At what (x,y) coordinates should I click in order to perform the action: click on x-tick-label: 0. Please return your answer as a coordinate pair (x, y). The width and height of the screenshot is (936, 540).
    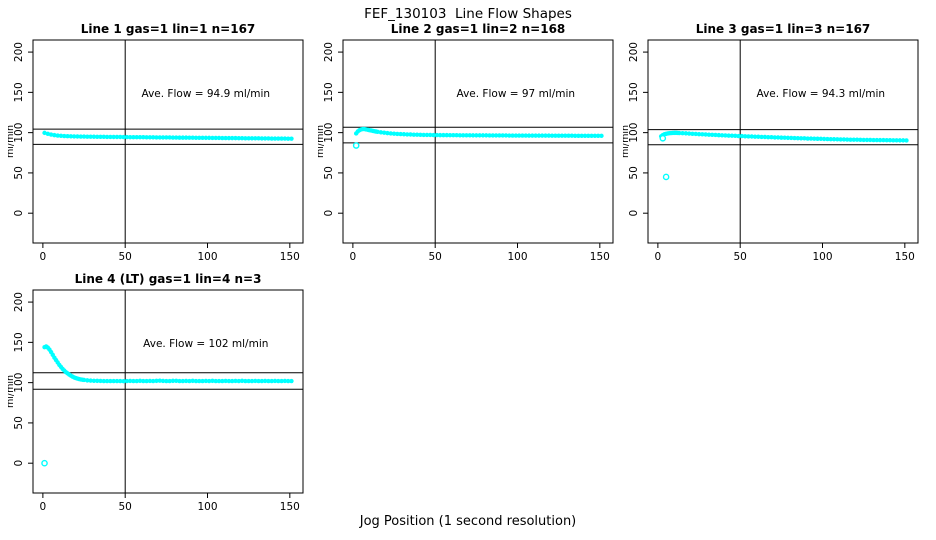
    Looking at the image, I should click on (43, 507).